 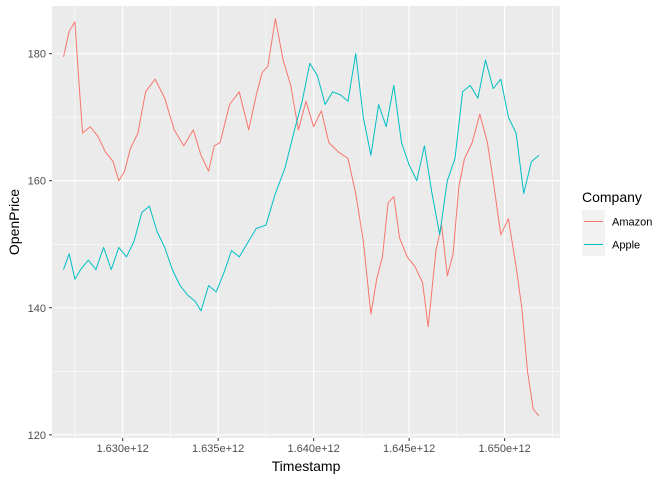 I want to click on x-axis-title: Timestamp, so click(x=306, y=466).